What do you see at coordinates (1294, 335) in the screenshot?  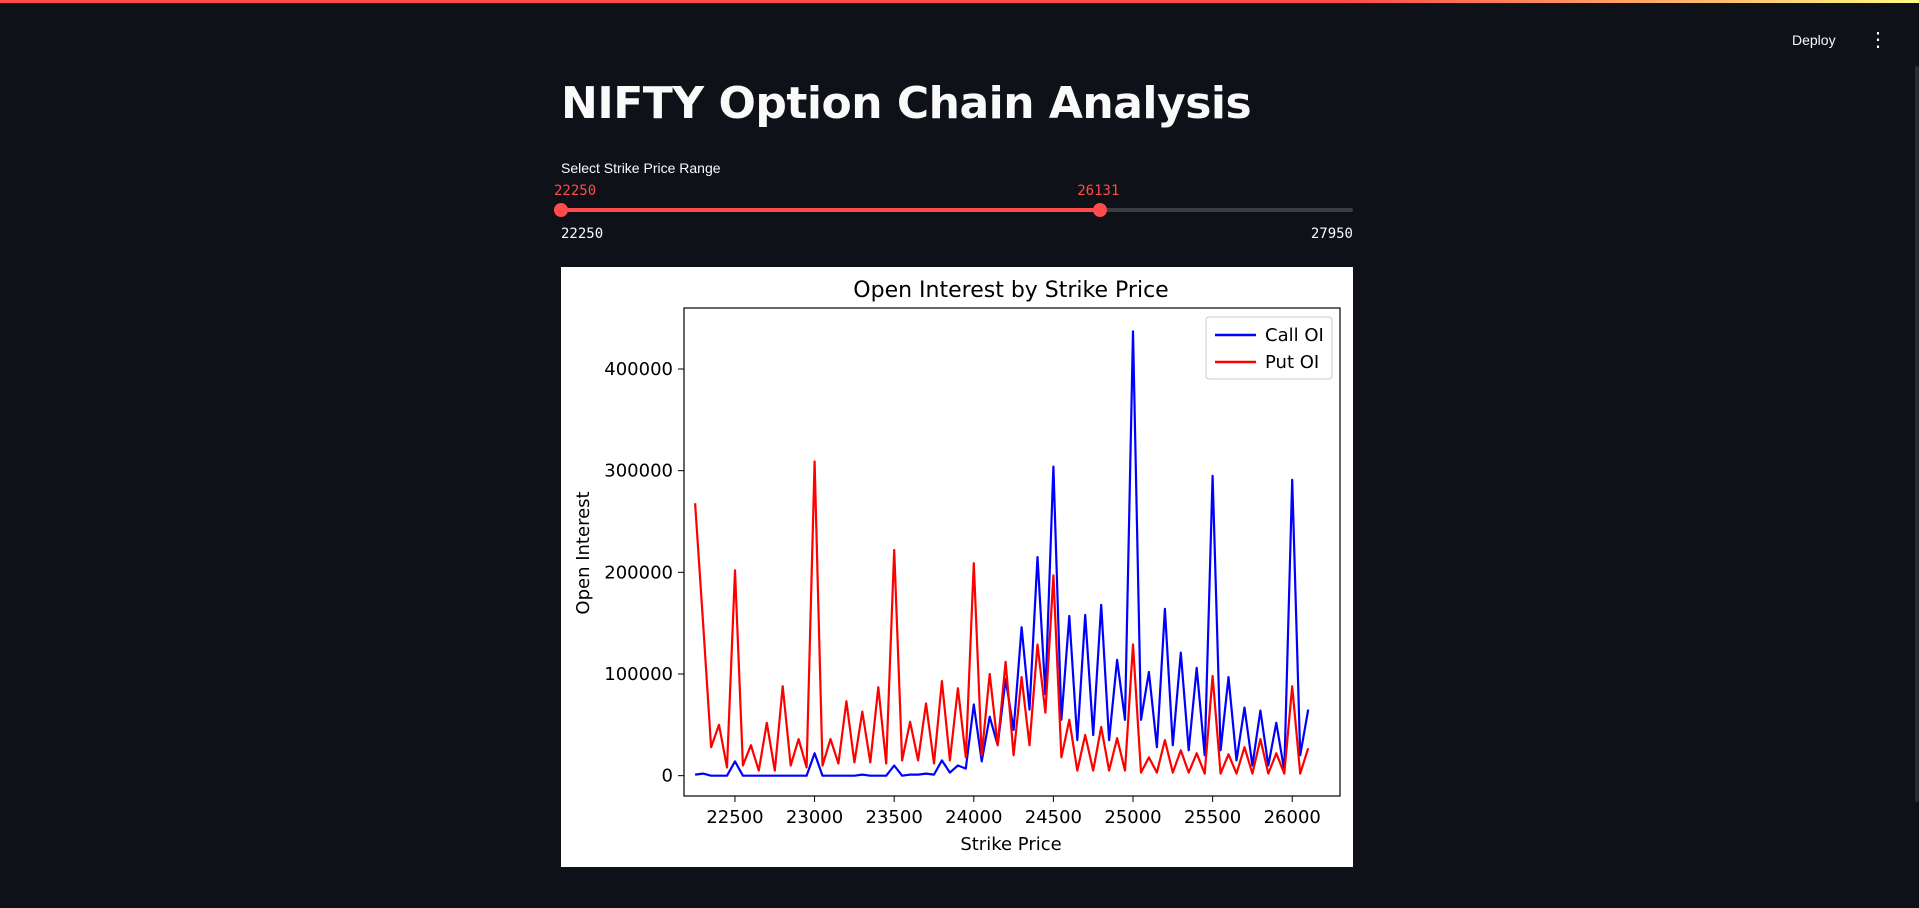 I see `legend-label: Call OI` at bounding box center [1294, 335].